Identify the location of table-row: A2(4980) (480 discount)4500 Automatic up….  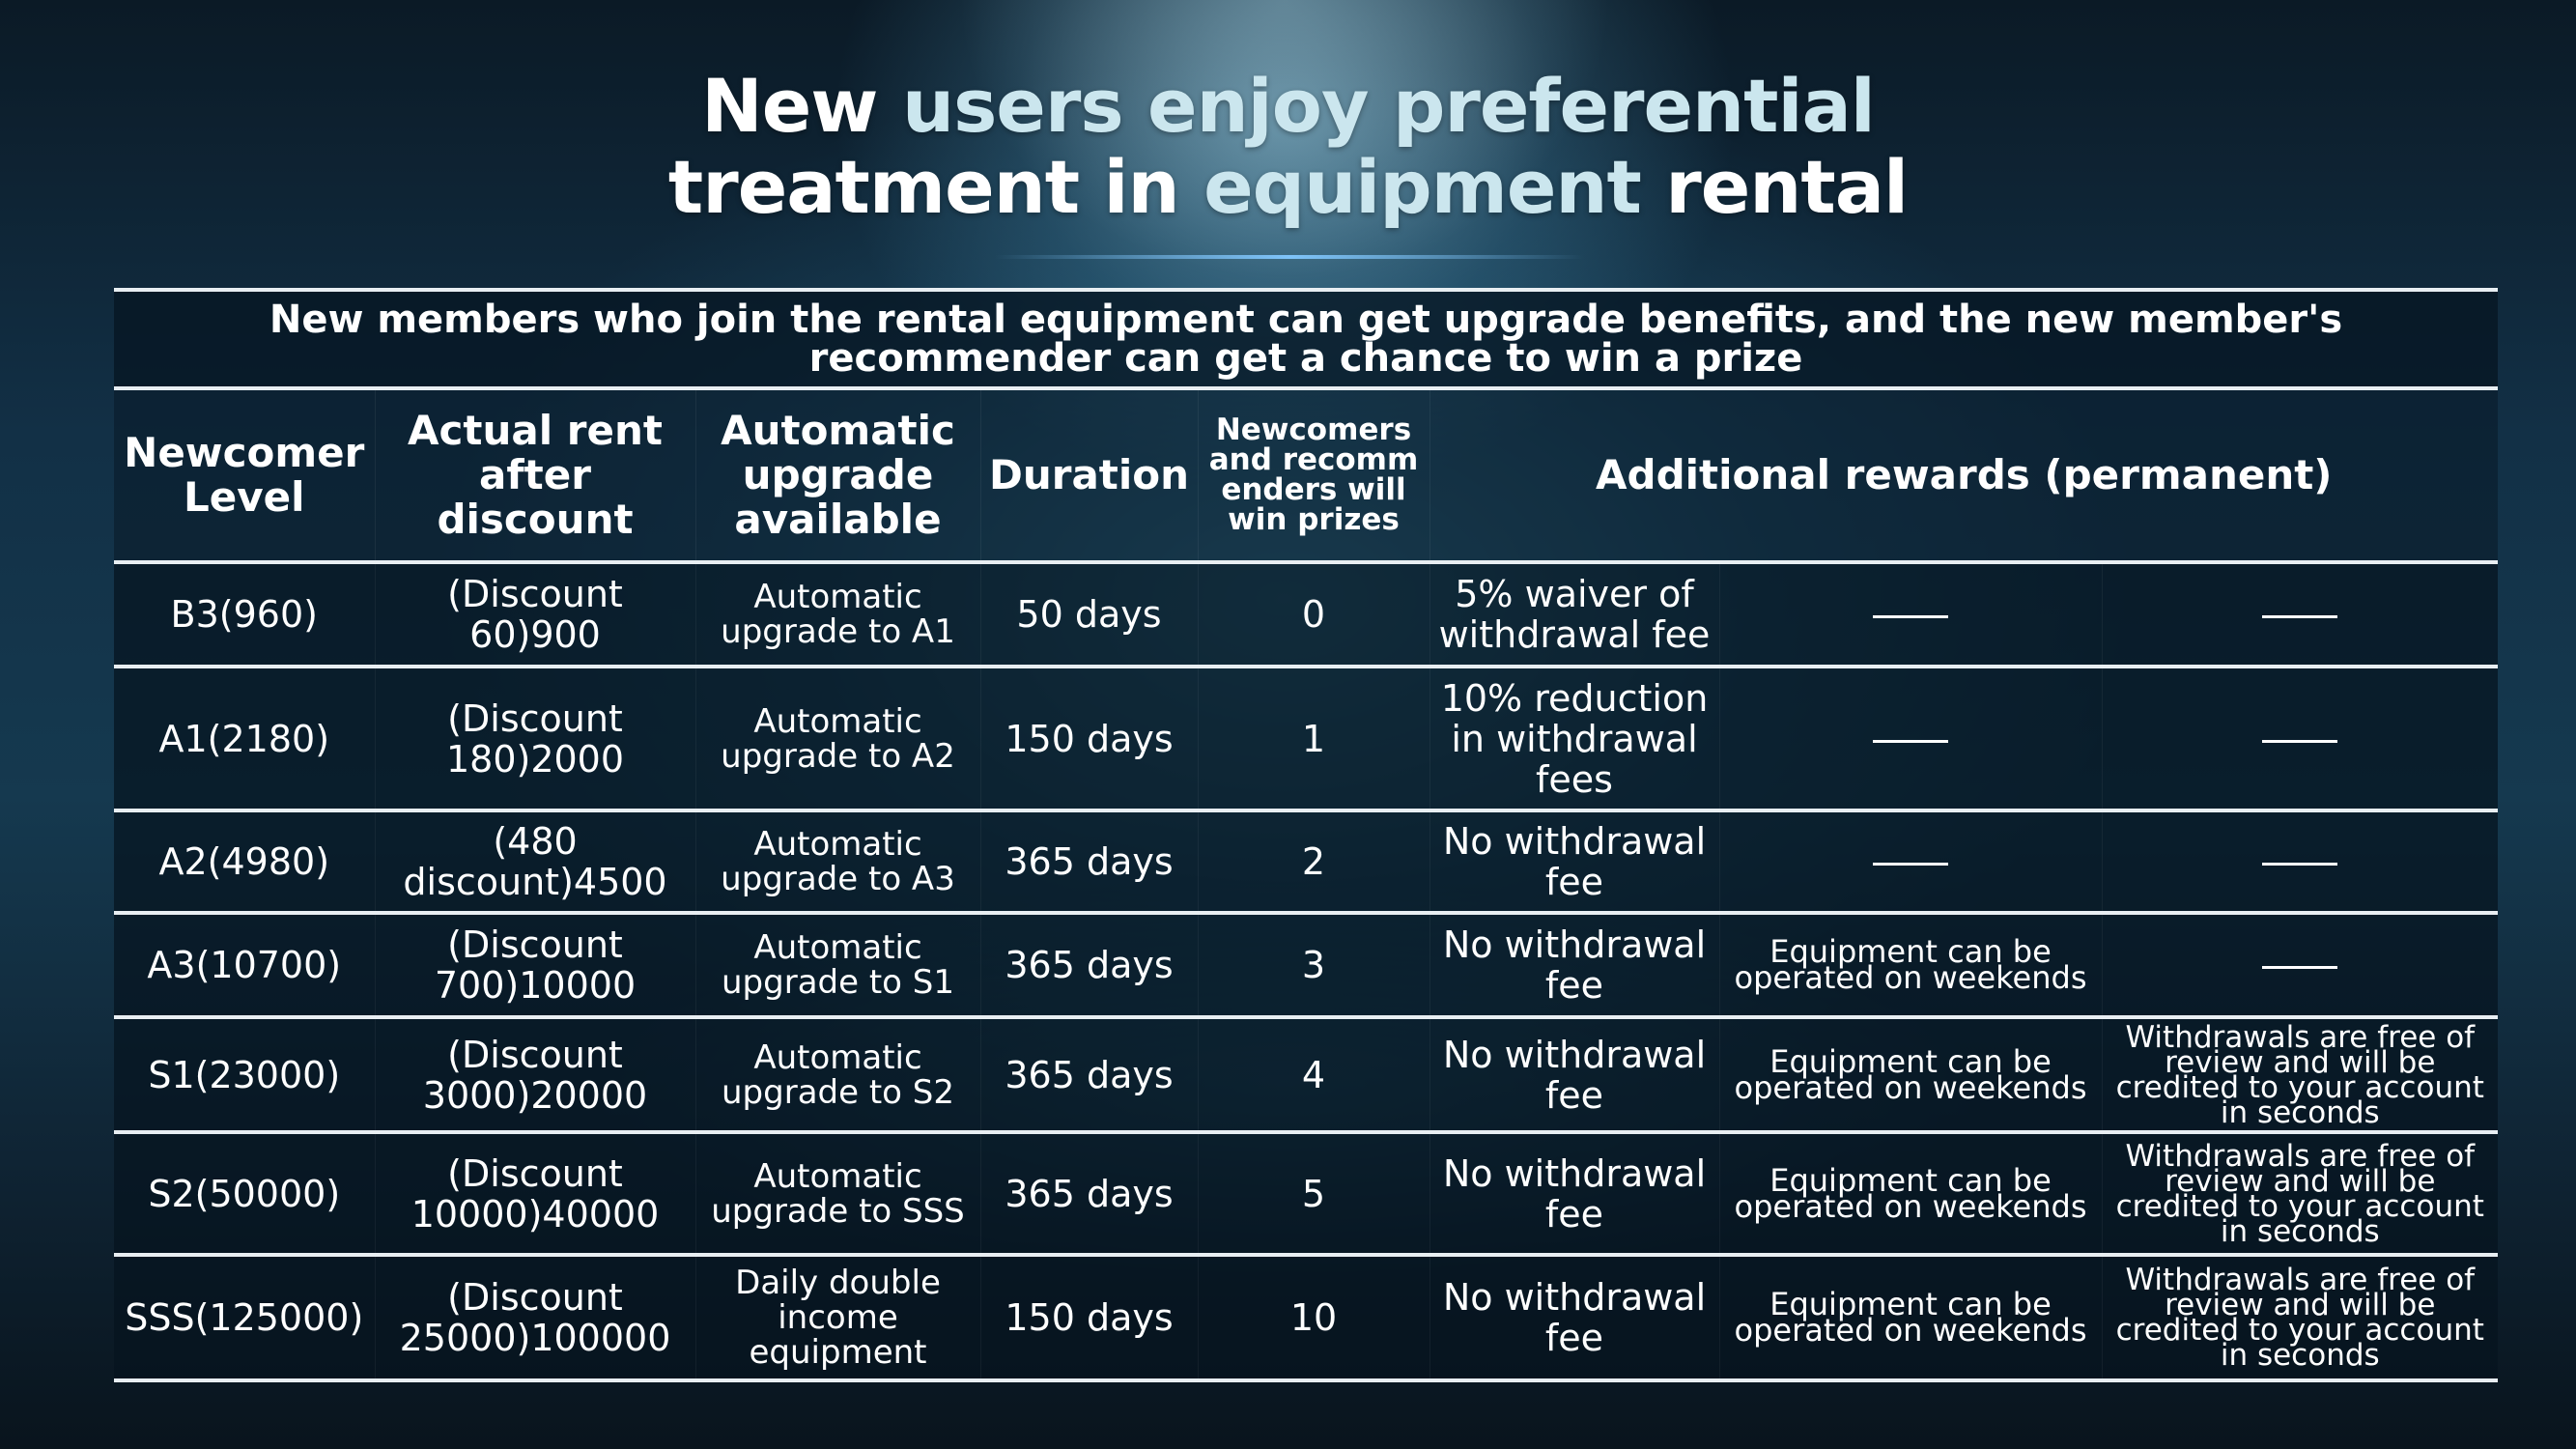
(1306, 862).